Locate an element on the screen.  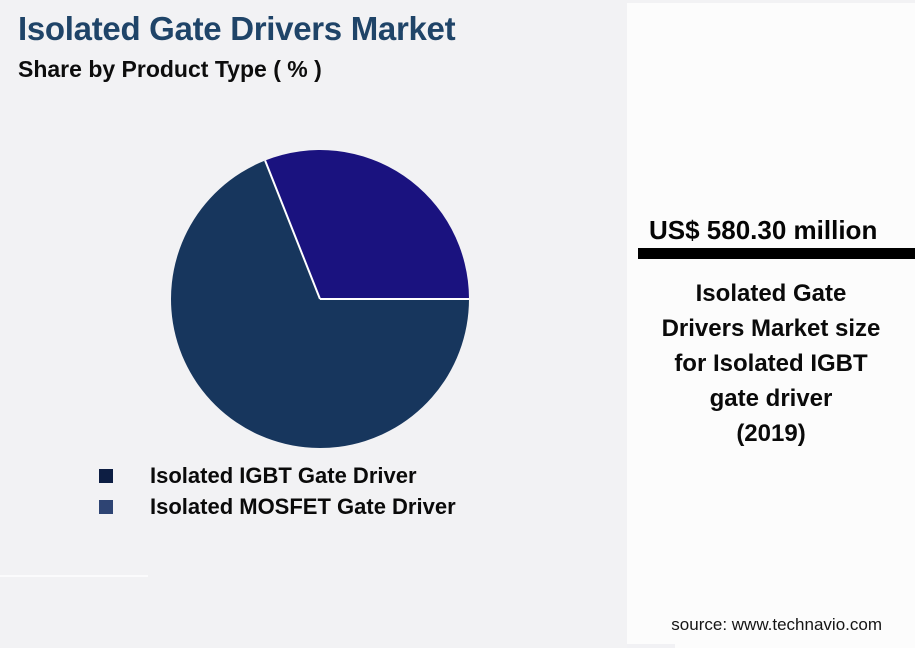
description-line: (2019) is located at coordinates (771, 433).